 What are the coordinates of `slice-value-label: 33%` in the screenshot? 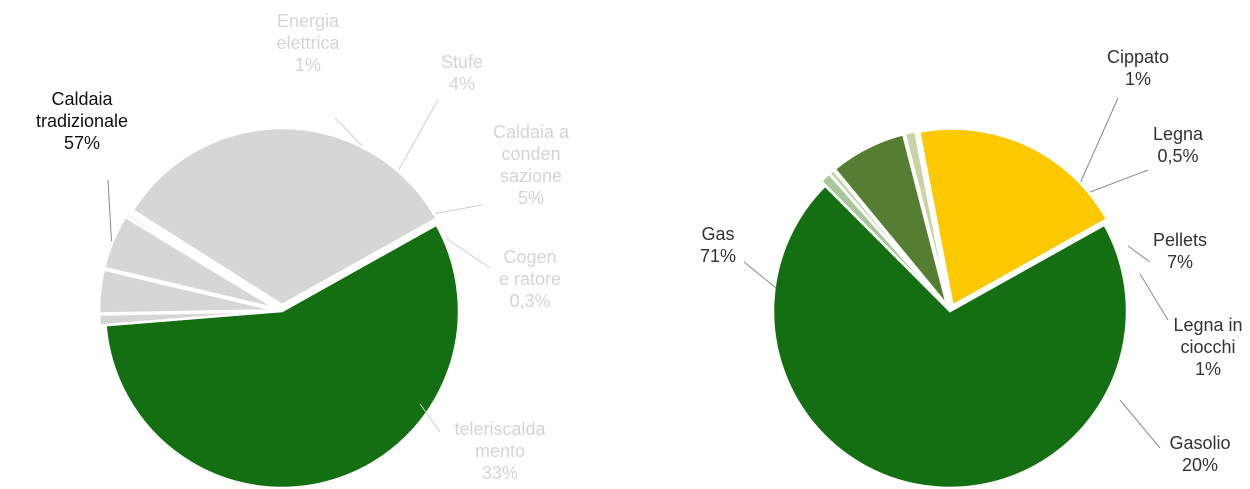 It's located at (500, 473).